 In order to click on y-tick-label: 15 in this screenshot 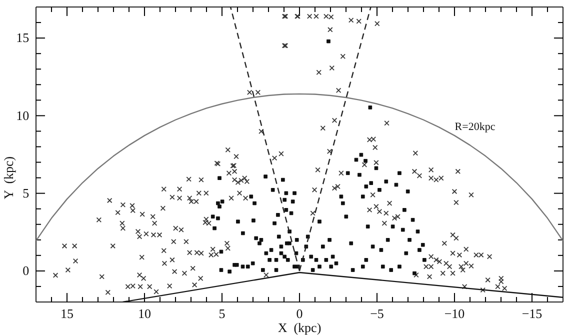, I will do `click(23, 38)`.